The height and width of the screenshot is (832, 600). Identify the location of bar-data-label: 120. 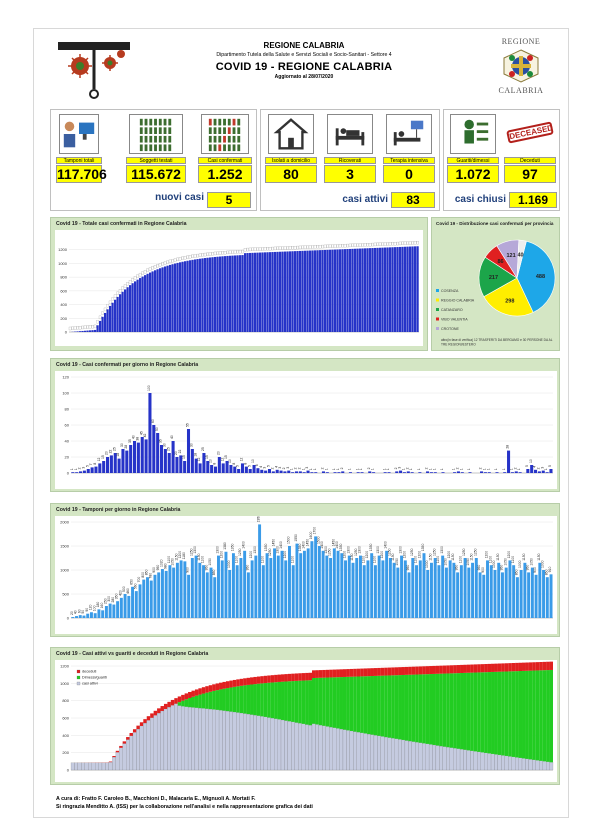
(91, 607).